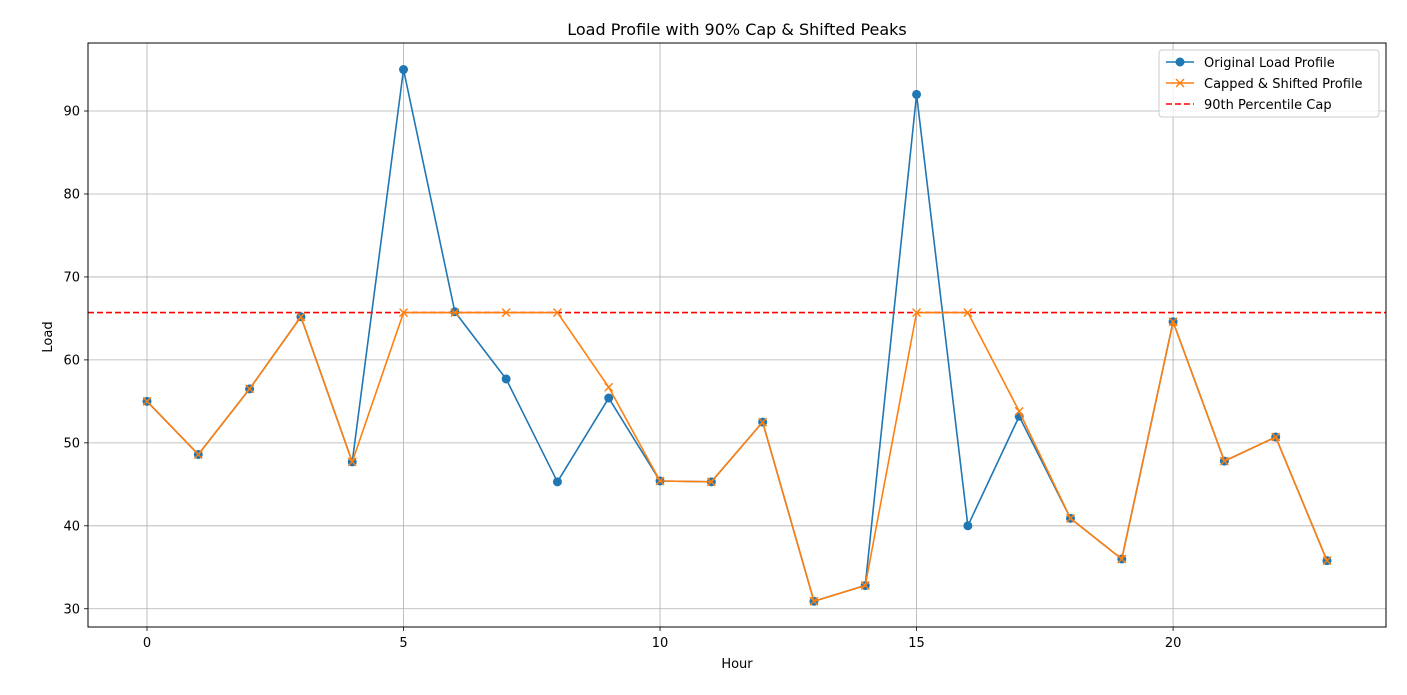 This screenshot has width=1407, height=695. Describe the element at coordinates (660, 643) in the screenshot. I see `x-tick-label: 10` at that location.